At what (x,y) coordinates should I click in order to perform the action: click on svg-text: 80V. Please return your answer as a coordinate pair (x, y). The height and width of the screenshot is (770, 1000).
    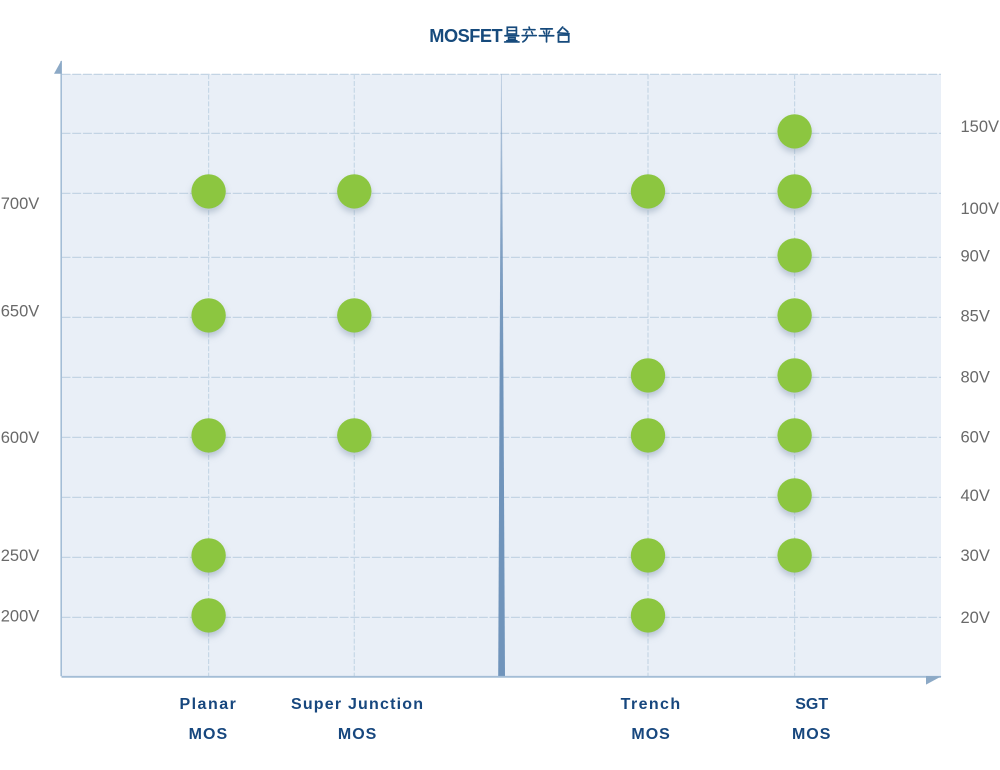
    Looking at the image, I should click on (975, 378).